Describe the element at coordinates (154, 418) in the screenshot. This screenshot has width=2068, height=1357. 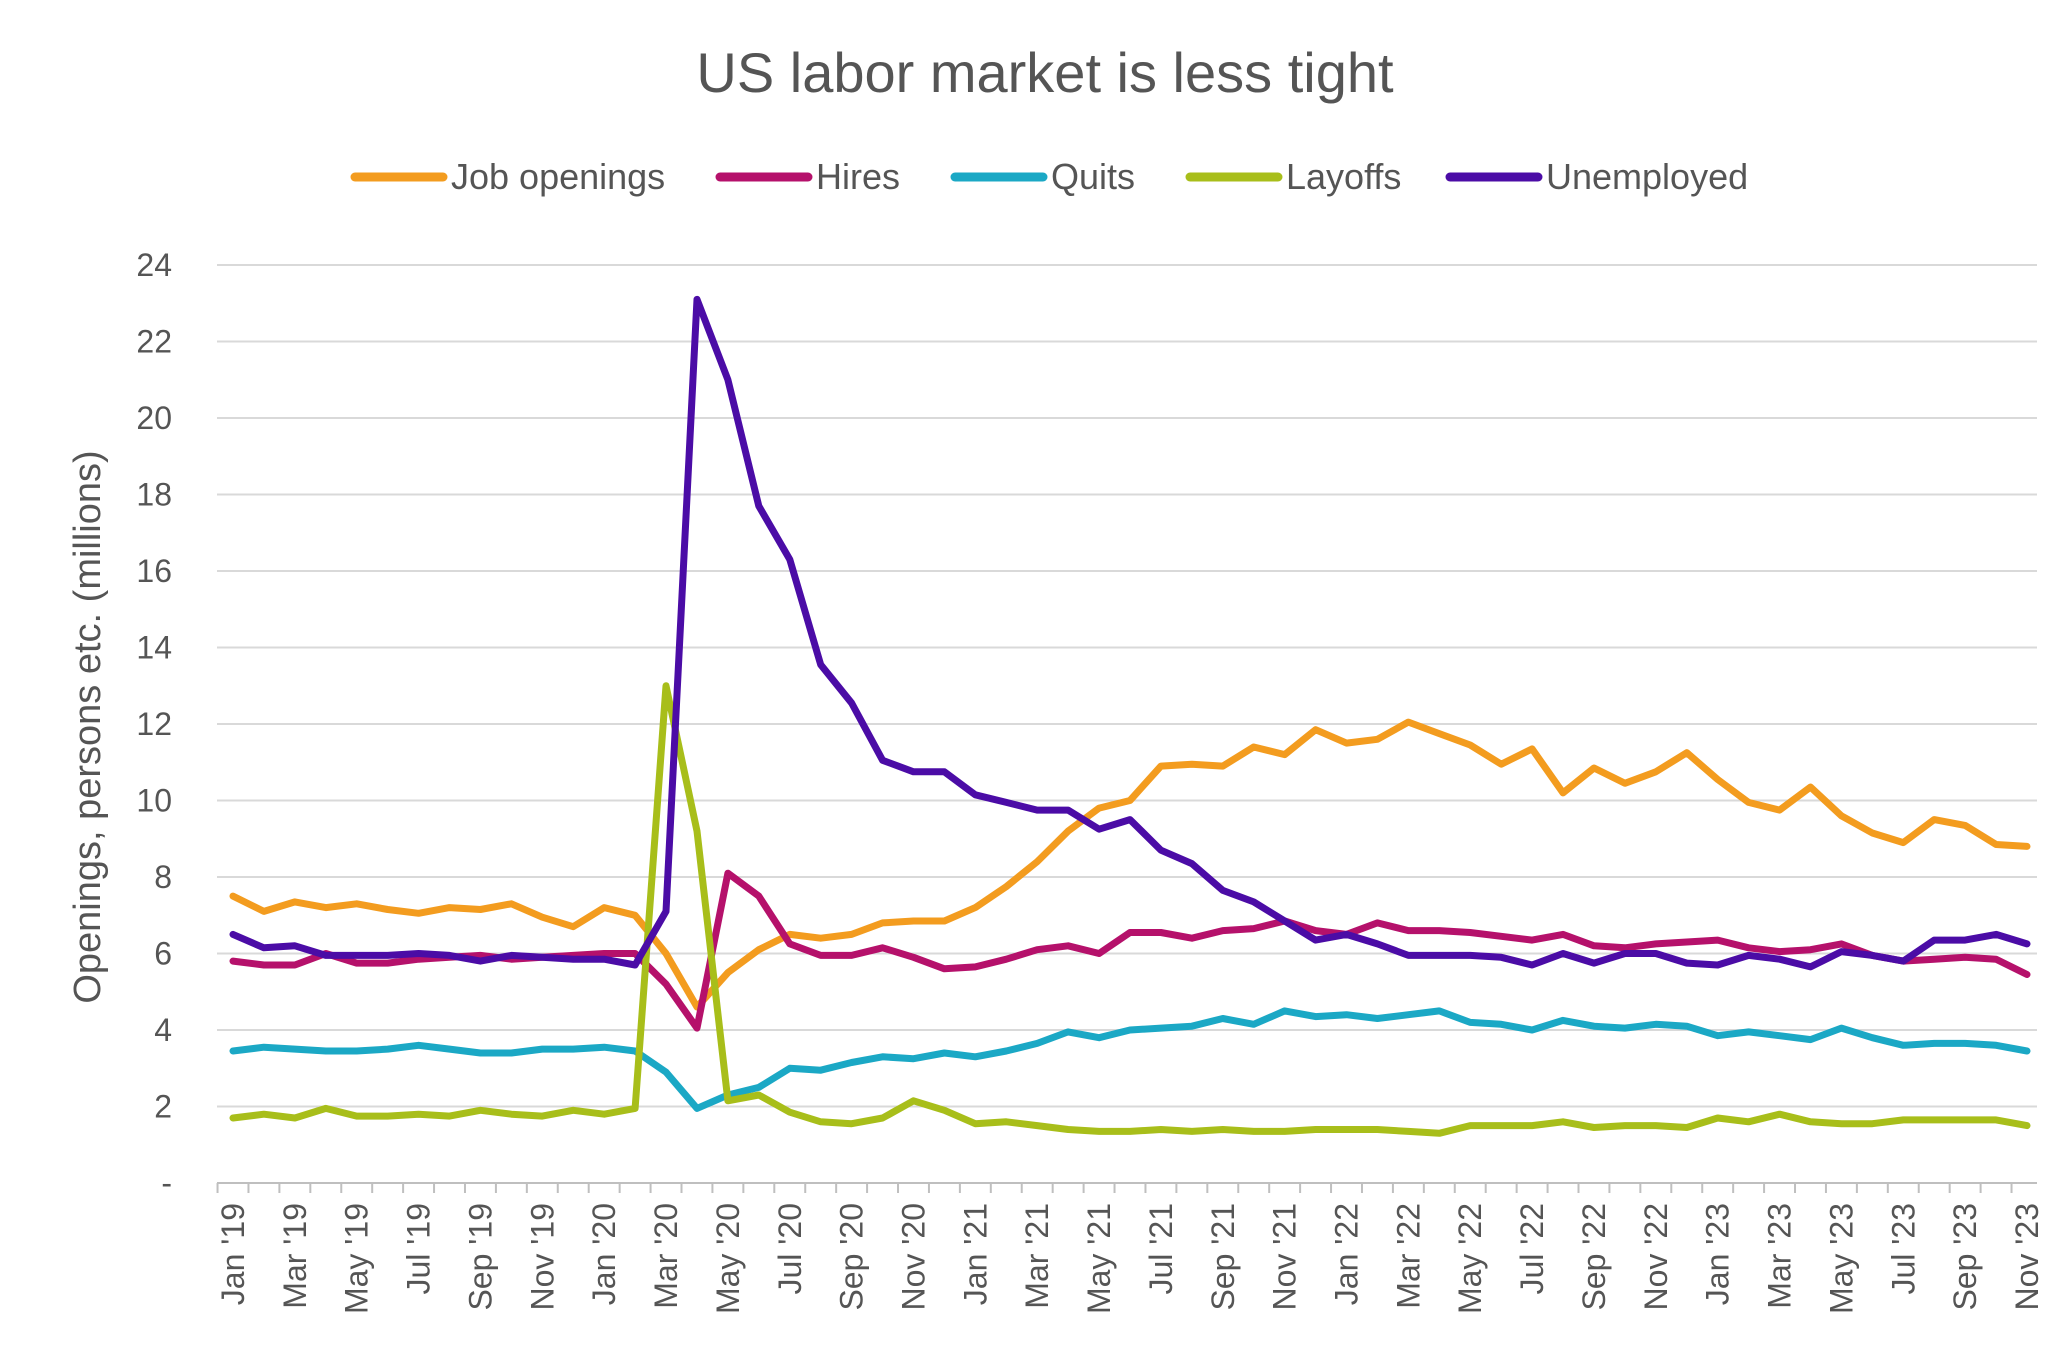
I see `y-tick-label: 20` at that location.